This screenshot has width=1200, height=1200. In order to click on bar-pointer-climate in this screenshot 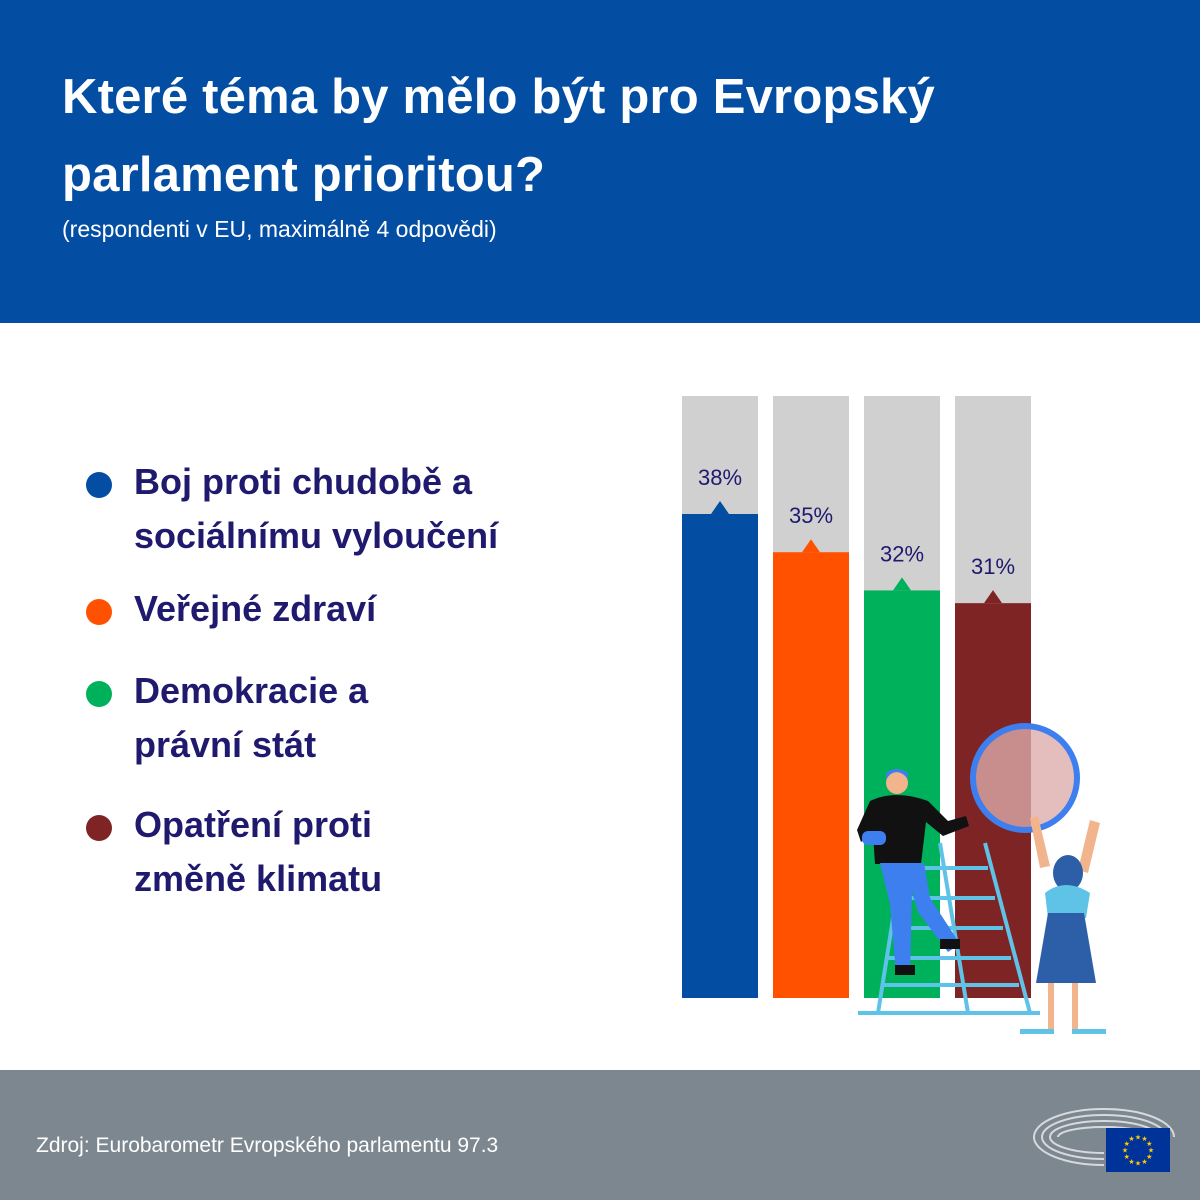, I will do `click(993, 597)`.